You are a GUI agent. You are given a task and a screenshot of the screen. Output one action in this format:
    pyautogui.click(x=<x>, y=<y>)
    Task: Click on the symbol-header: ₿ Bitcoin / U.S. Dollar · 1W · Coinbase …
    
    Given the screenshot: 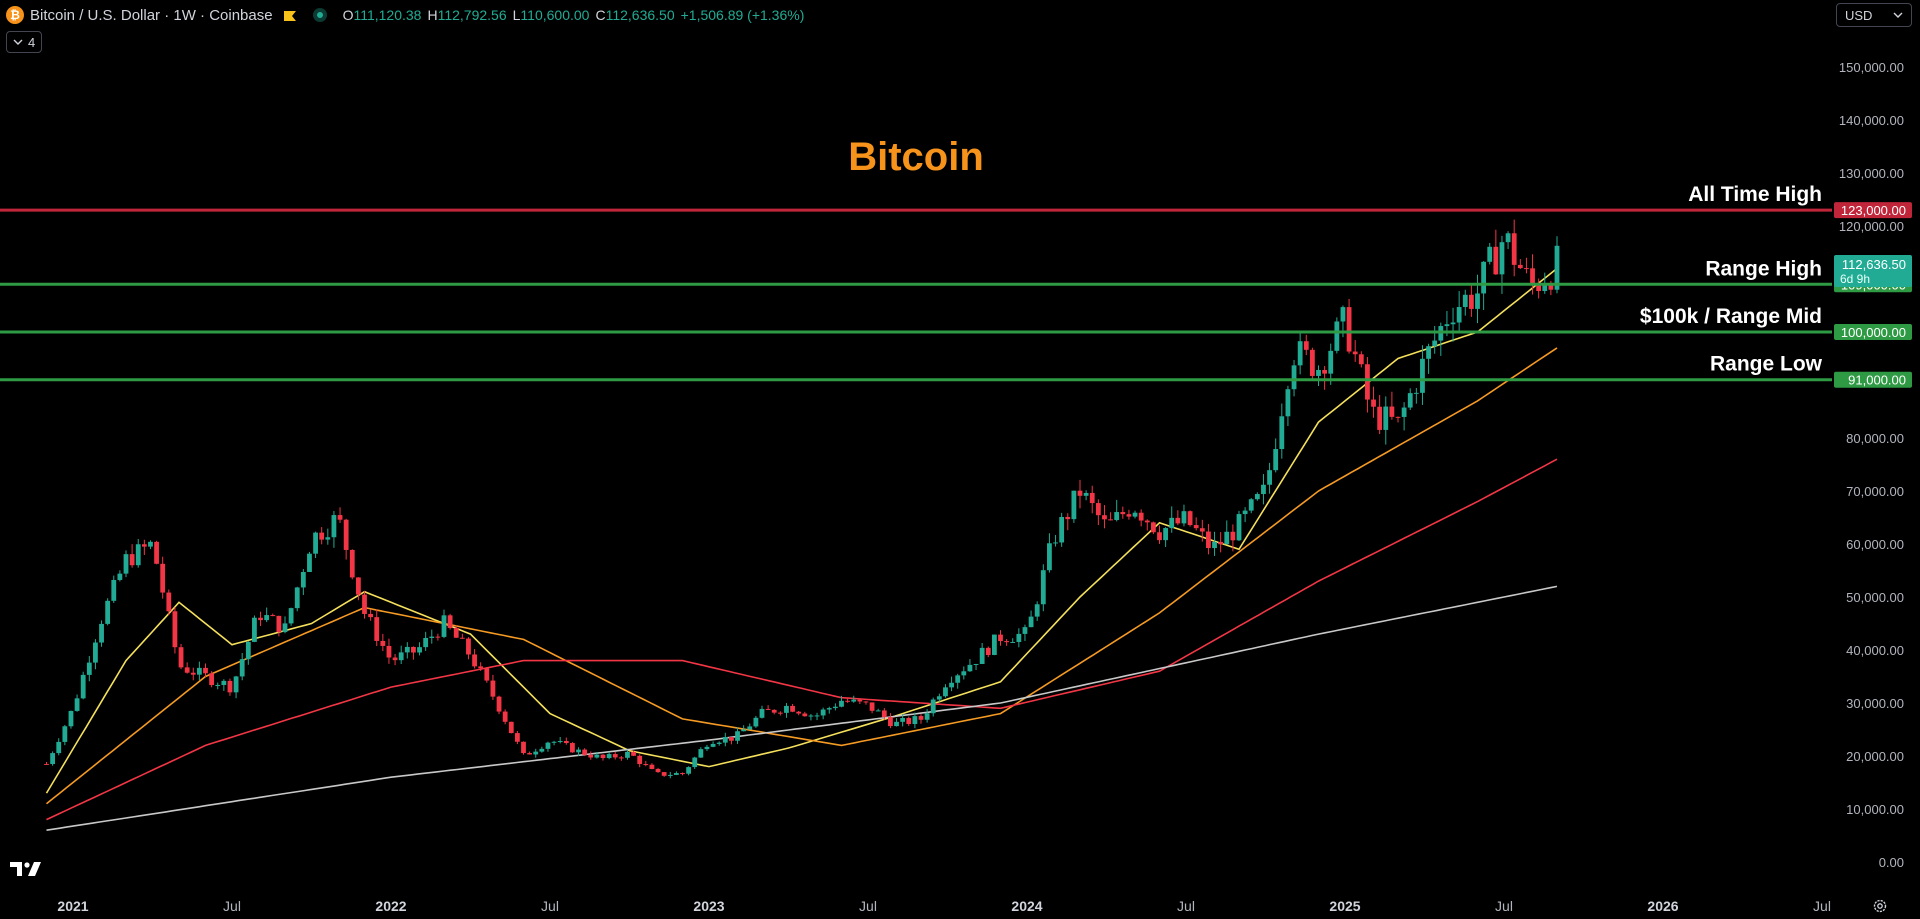 What is the action you would take?
    pyautogui.click(x=405, y=15)
    